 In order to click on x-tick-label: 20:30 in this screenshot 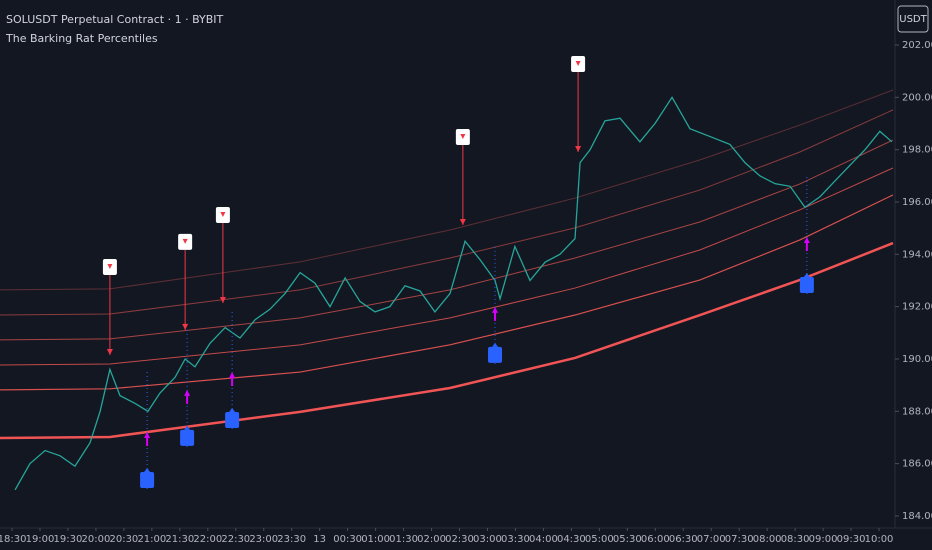, I will do `click(123, 539)`.